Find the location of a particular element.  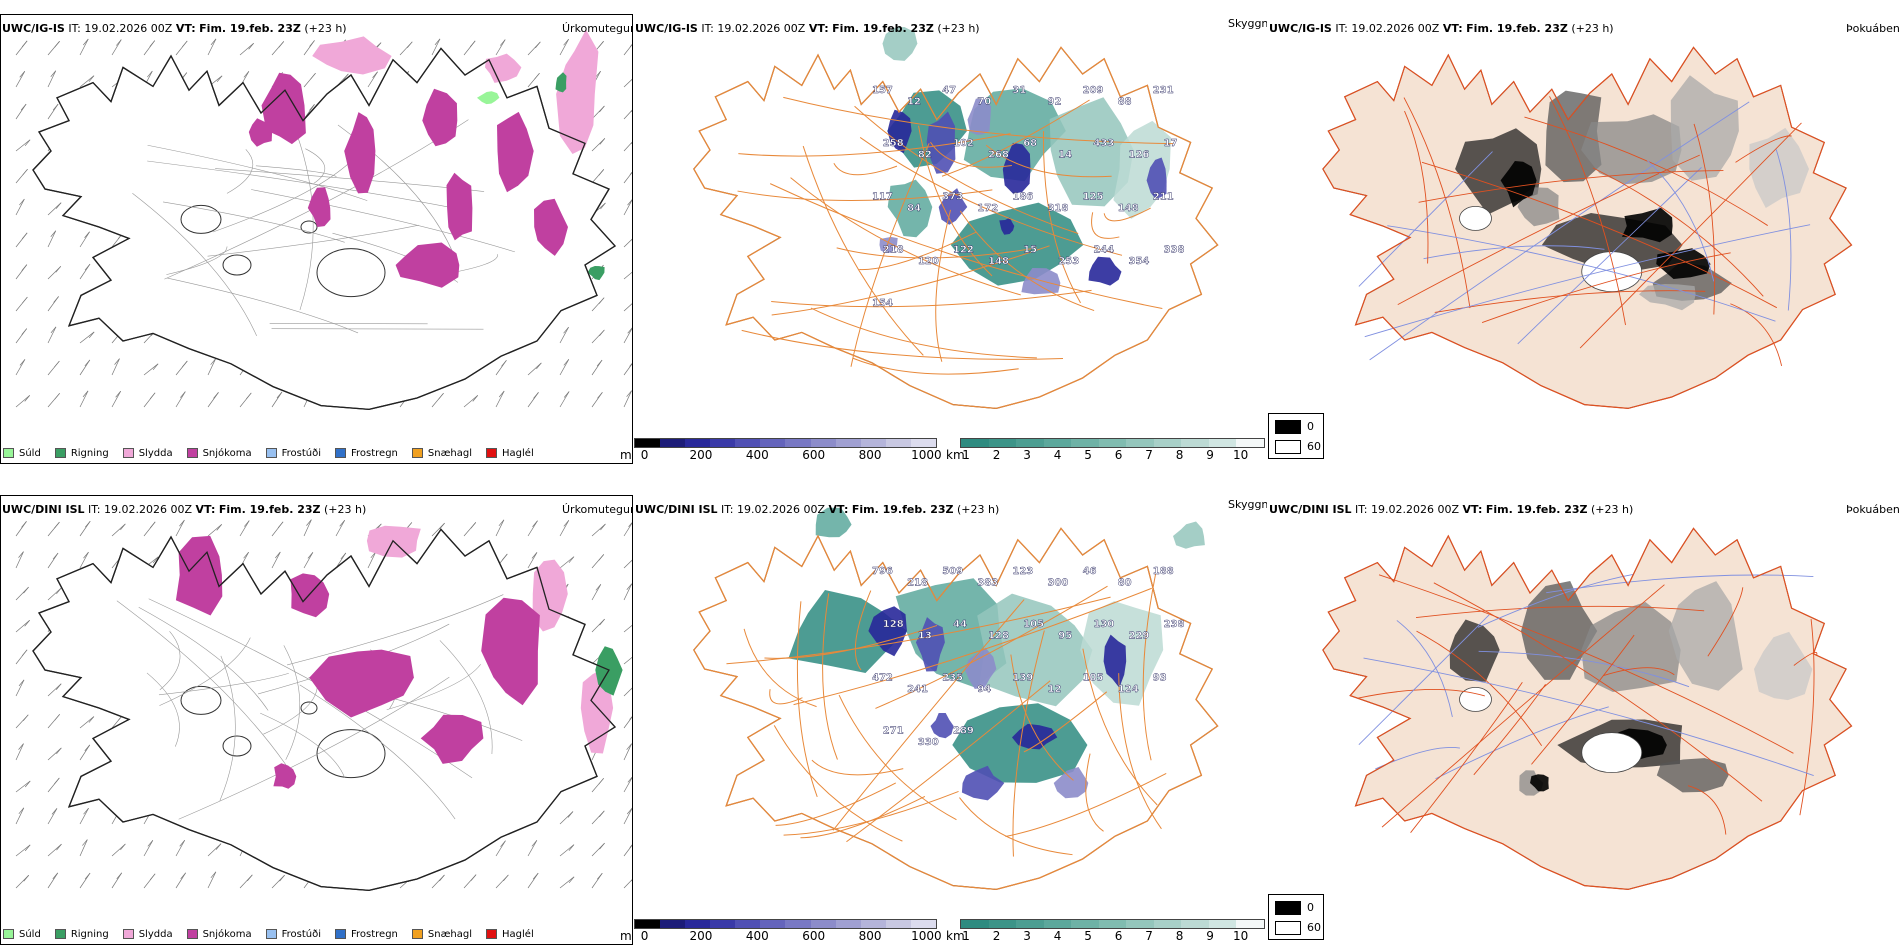

legend-label: Frostregn is located at coordinates (374, 453).